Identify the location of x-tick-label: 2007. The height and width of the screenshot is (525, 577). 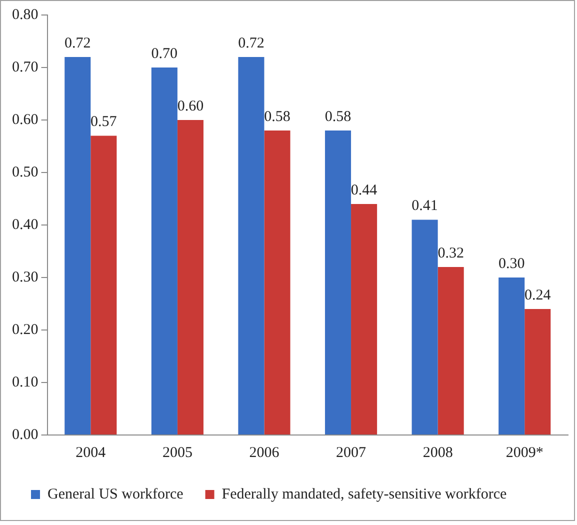
(351, 452).